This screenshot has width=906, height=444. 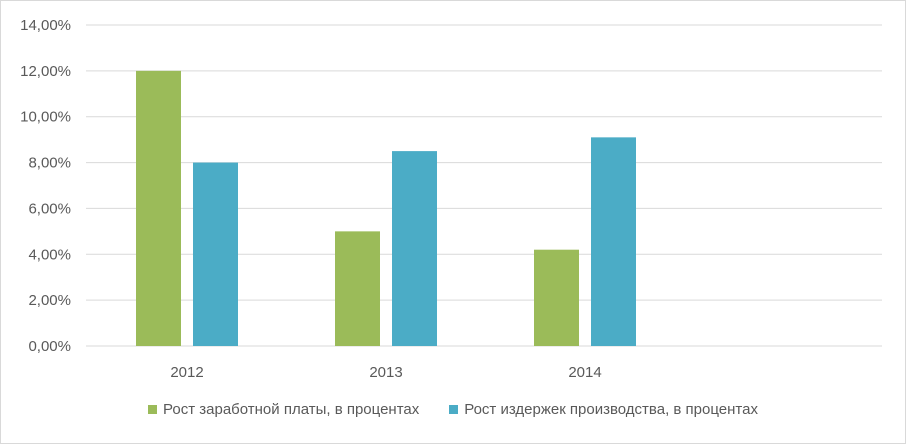 What do you see at coordinates (153, 409) in the screenshot?
I see `legend-swatch-wages` at bounding box center [153, 409].